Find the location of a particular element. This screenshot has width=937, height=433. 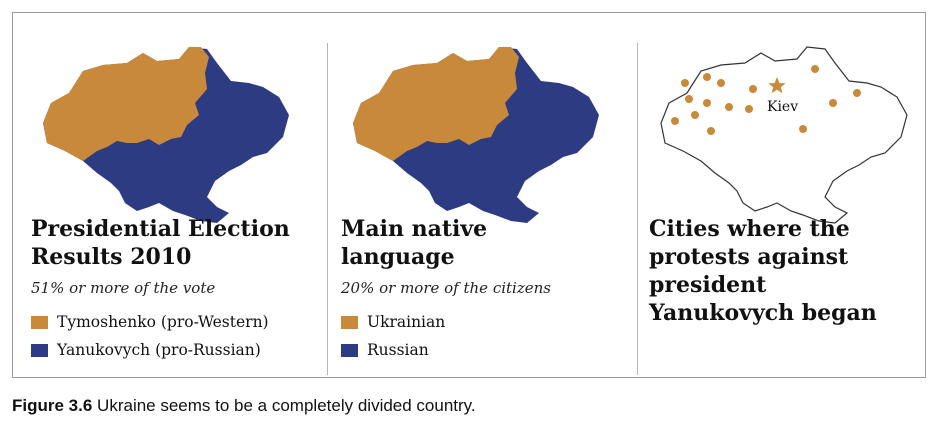

panel-title: Main native language is located at coordinates (414, 243).